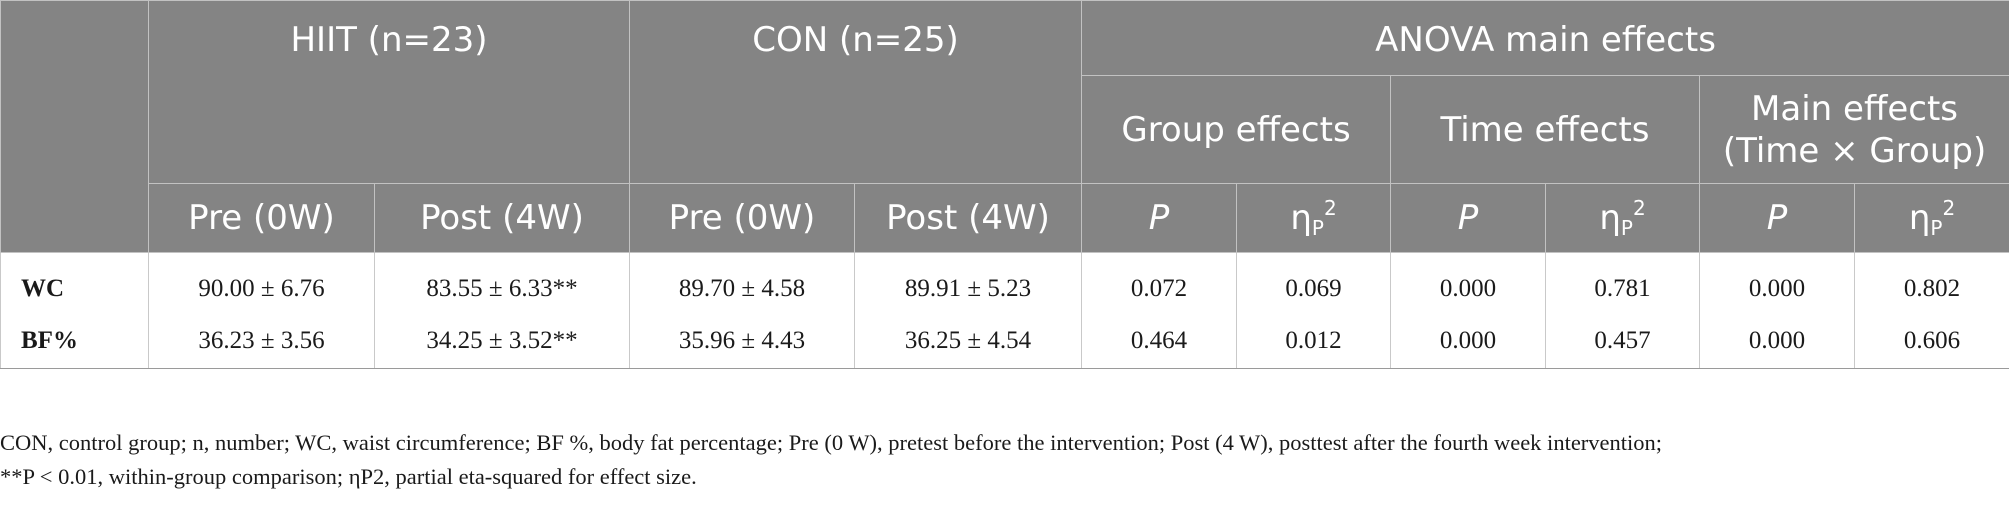  I want to click on header-con-pre: Pre (0W), so click(742, 218).